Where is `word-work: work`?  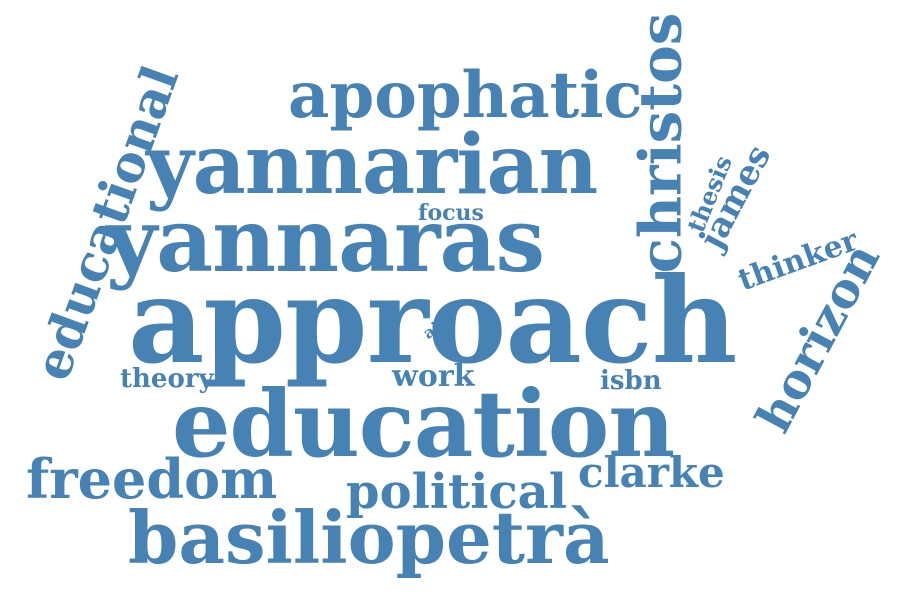 word-work: work is located at coordinates (433, 376).